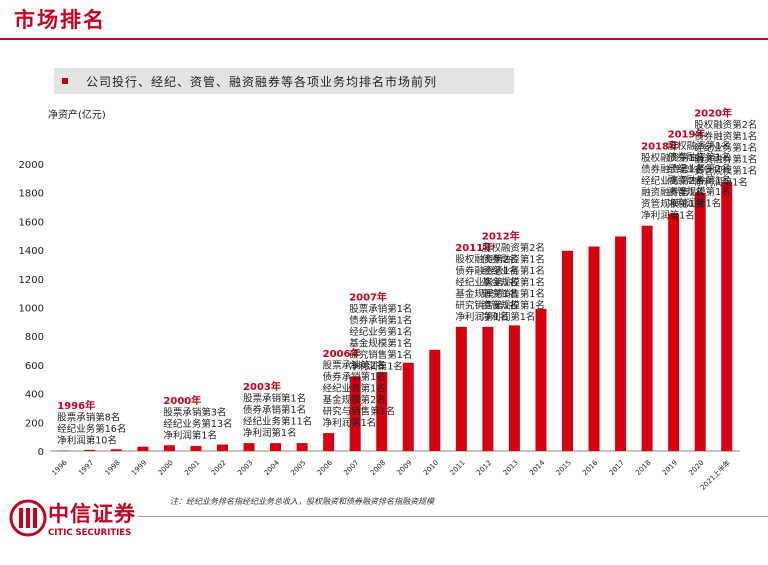 The width and height of the screenshot is (768, 565). I want to click on annotation-line: 股票承销第2名, so click(354, 366).